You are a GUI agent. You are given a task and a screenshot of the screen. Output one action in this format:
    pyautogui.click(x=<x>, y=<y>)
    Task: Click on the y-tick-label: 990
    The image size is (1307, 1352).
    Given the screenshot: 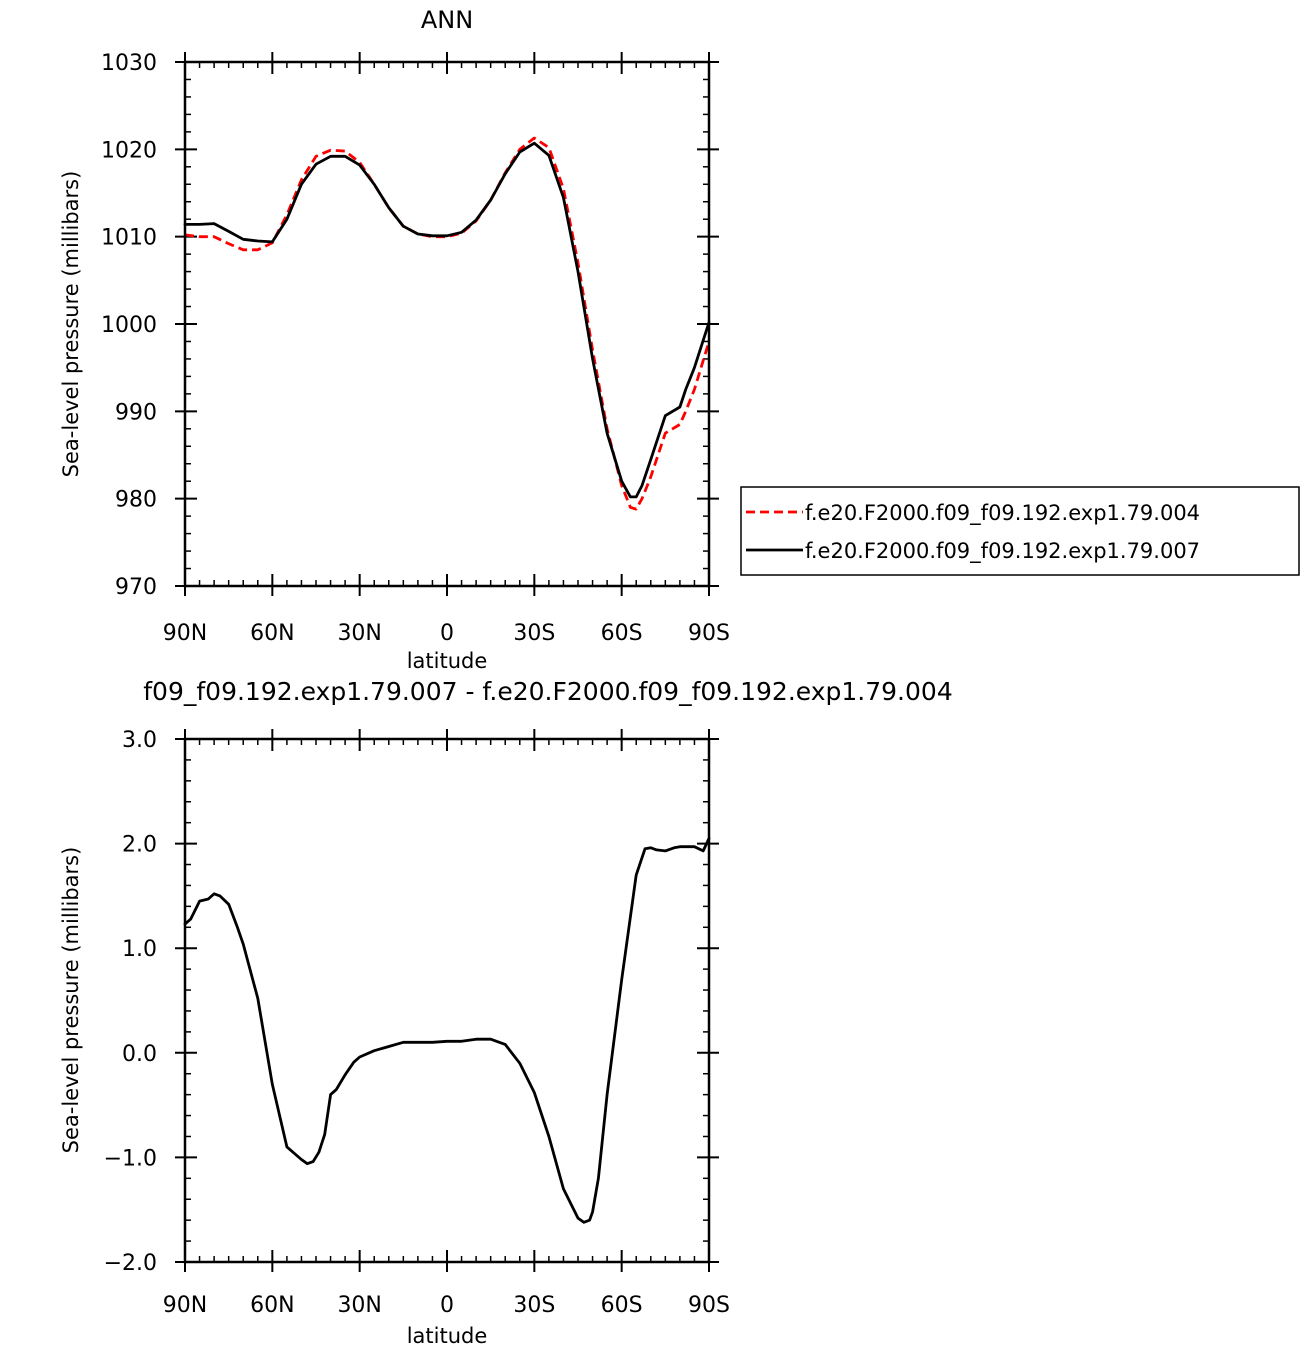 What is the action you would take?
    pyautogui.click(x=136, y=412)
    